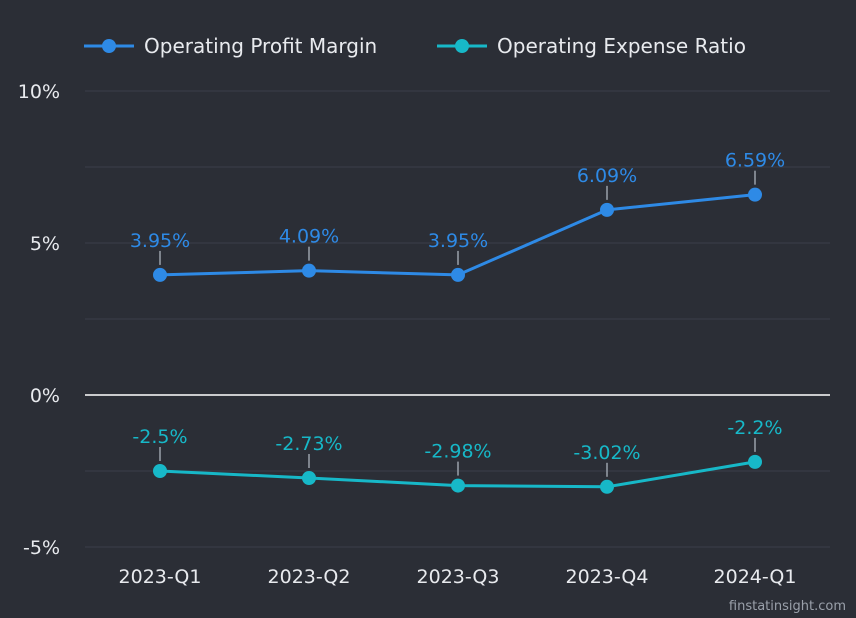 This screenshot has height=618, width=856. Describe the element at coordinates (160, 577) in the screenshot. I see `x-tick-label: 2023-Q1` at that location.